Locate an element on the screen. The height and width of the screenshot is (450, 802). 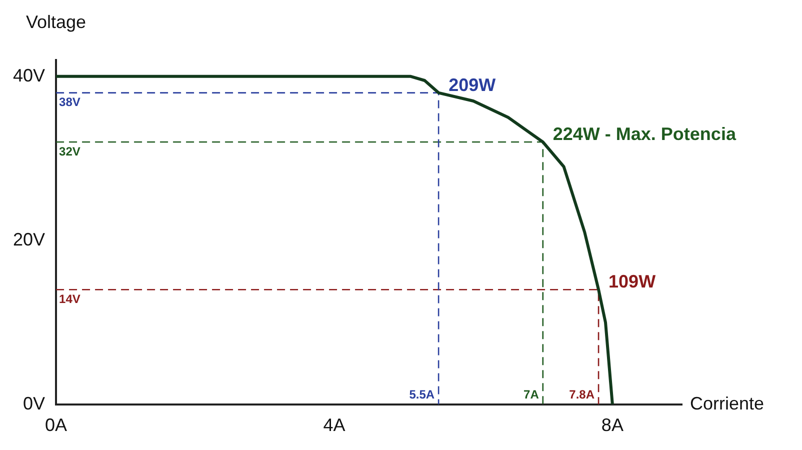
annotation: 14V is located at coordinates (69, 299).